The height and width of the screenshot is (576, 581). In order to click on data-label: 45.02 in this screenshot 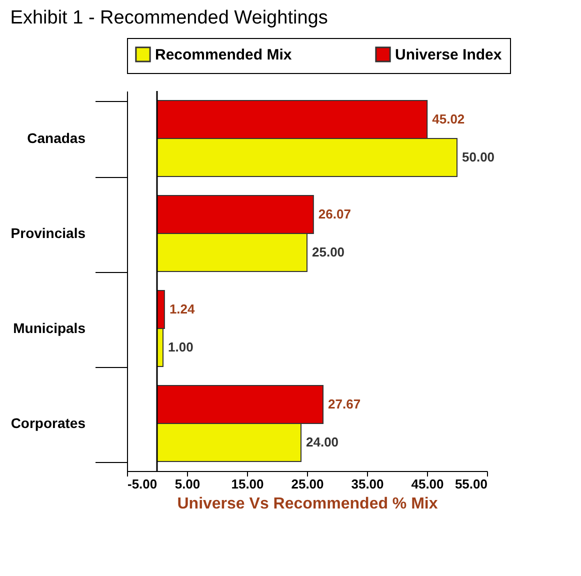, I will do `click(448, 119)`.